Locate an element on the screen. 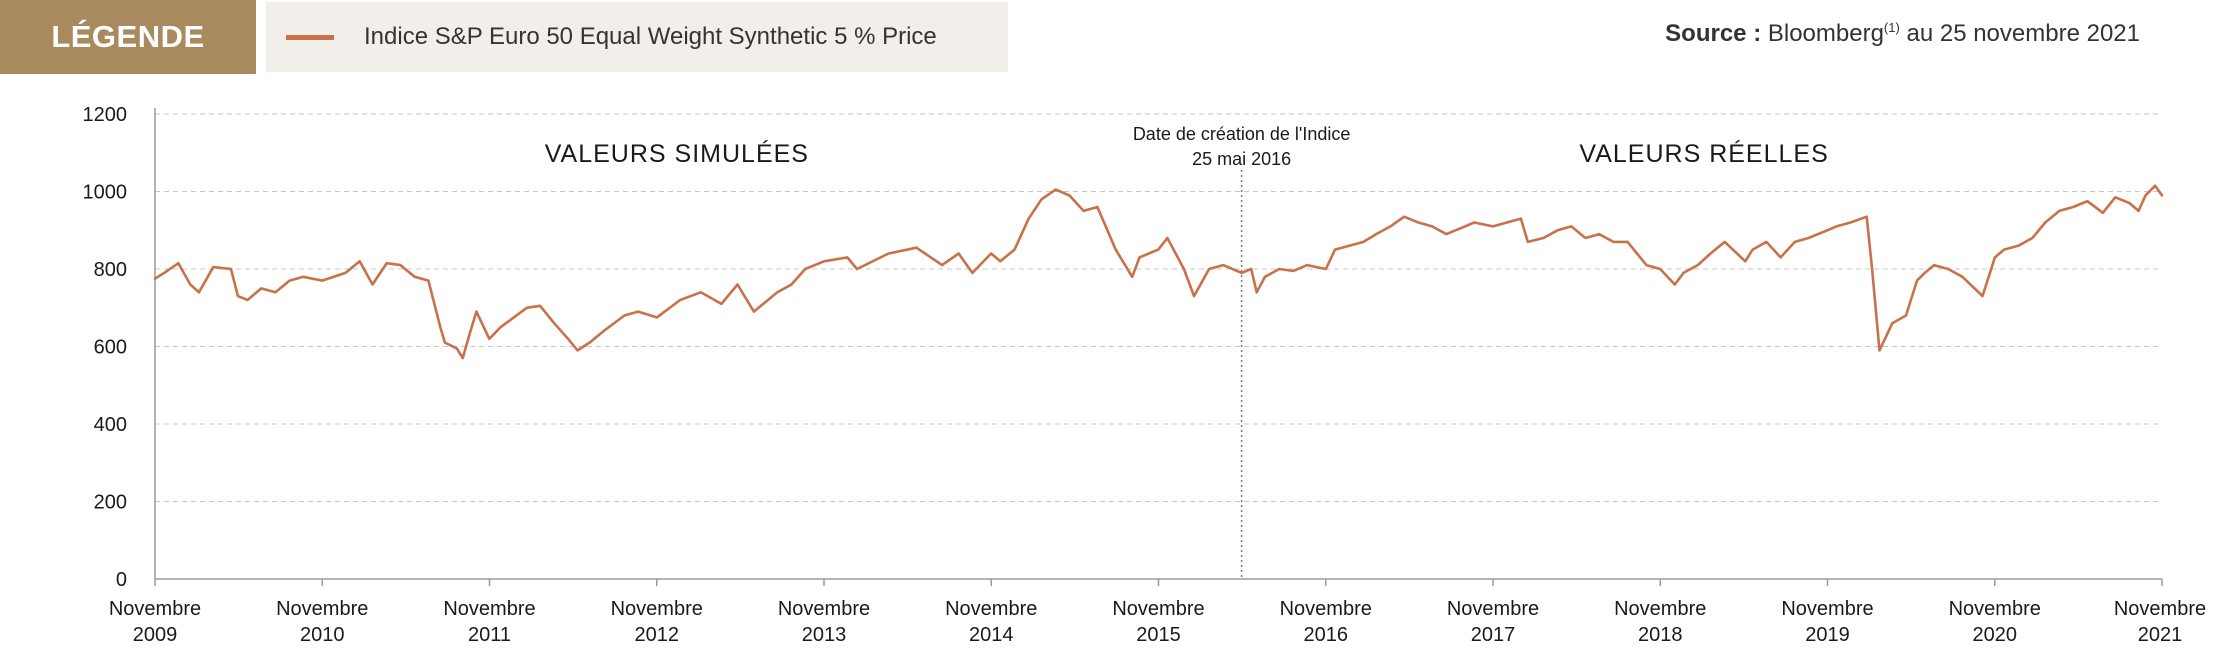 This screenshot has height=661, width=2220. source-date: au 25 novembre 2021 is located at coordinates (2023, 33).